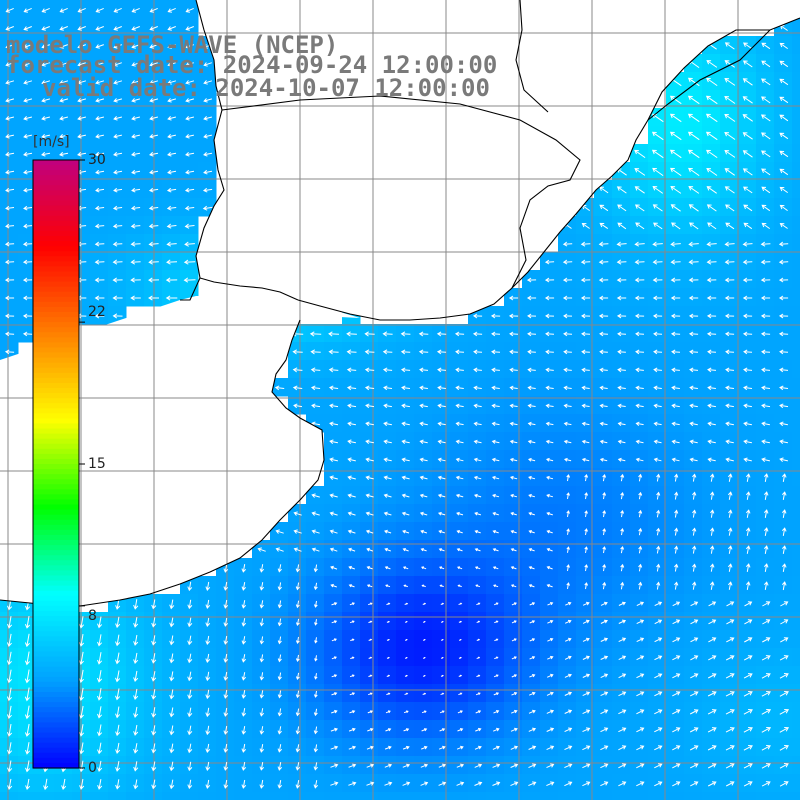 This screenshot has width=800, height=800. I want to click on colorbar-tick-label: 22, so click(97, 312).